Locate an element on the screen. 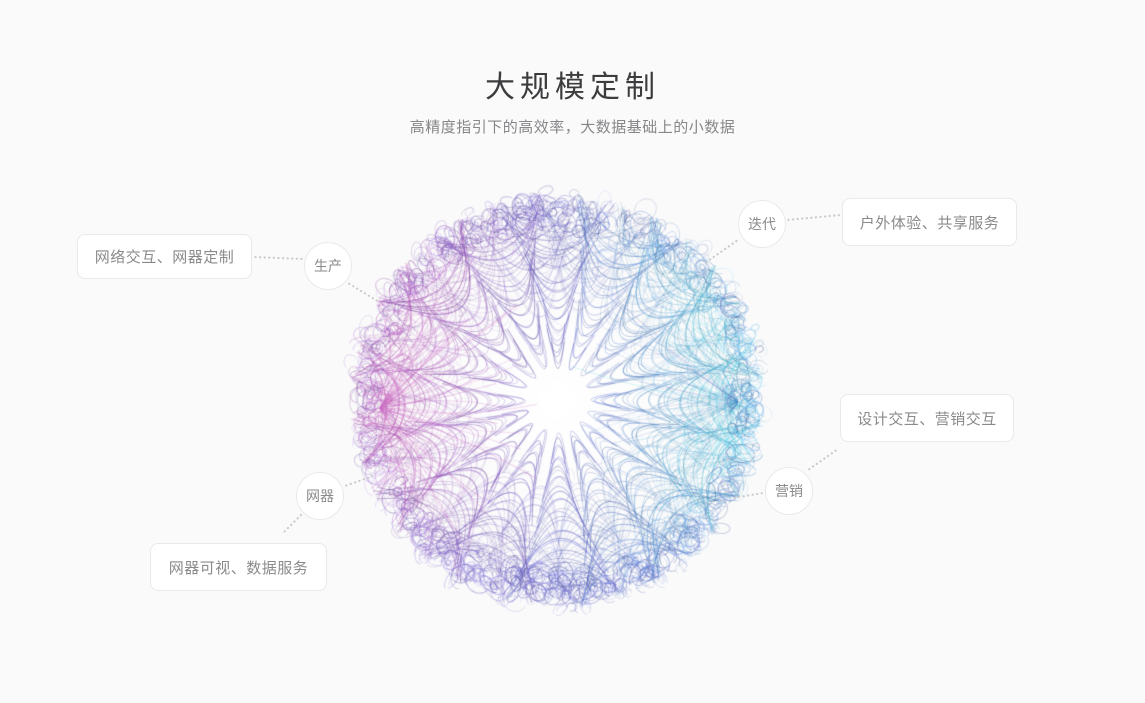  card-label: 户外体验、共享服务 is located at coordinates (929, 223).